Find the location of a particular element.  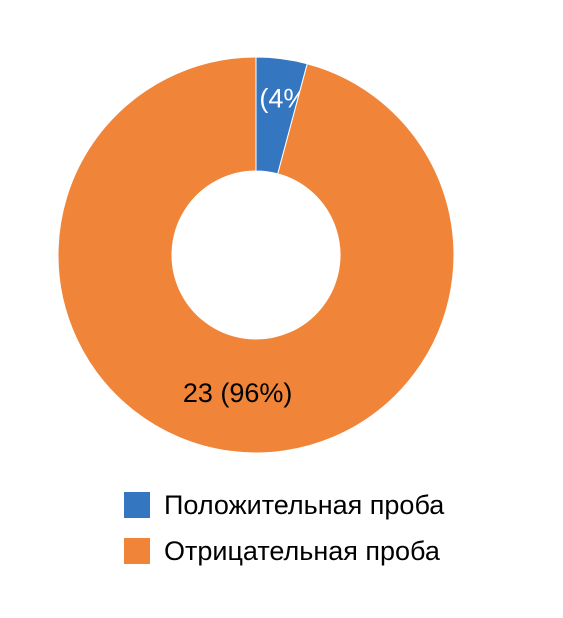

legend-label-negative: Отрицательная проба is located at coordinates (302, 550).